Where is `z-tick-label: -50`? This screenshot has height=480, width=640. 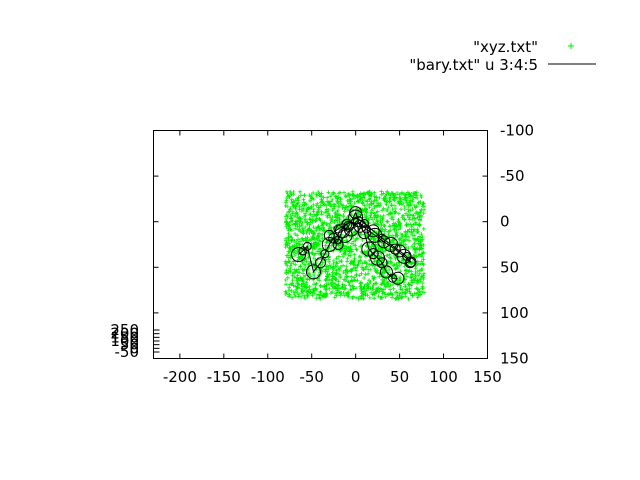 z-tick-label: -50 is located at coordinates (127, 352).